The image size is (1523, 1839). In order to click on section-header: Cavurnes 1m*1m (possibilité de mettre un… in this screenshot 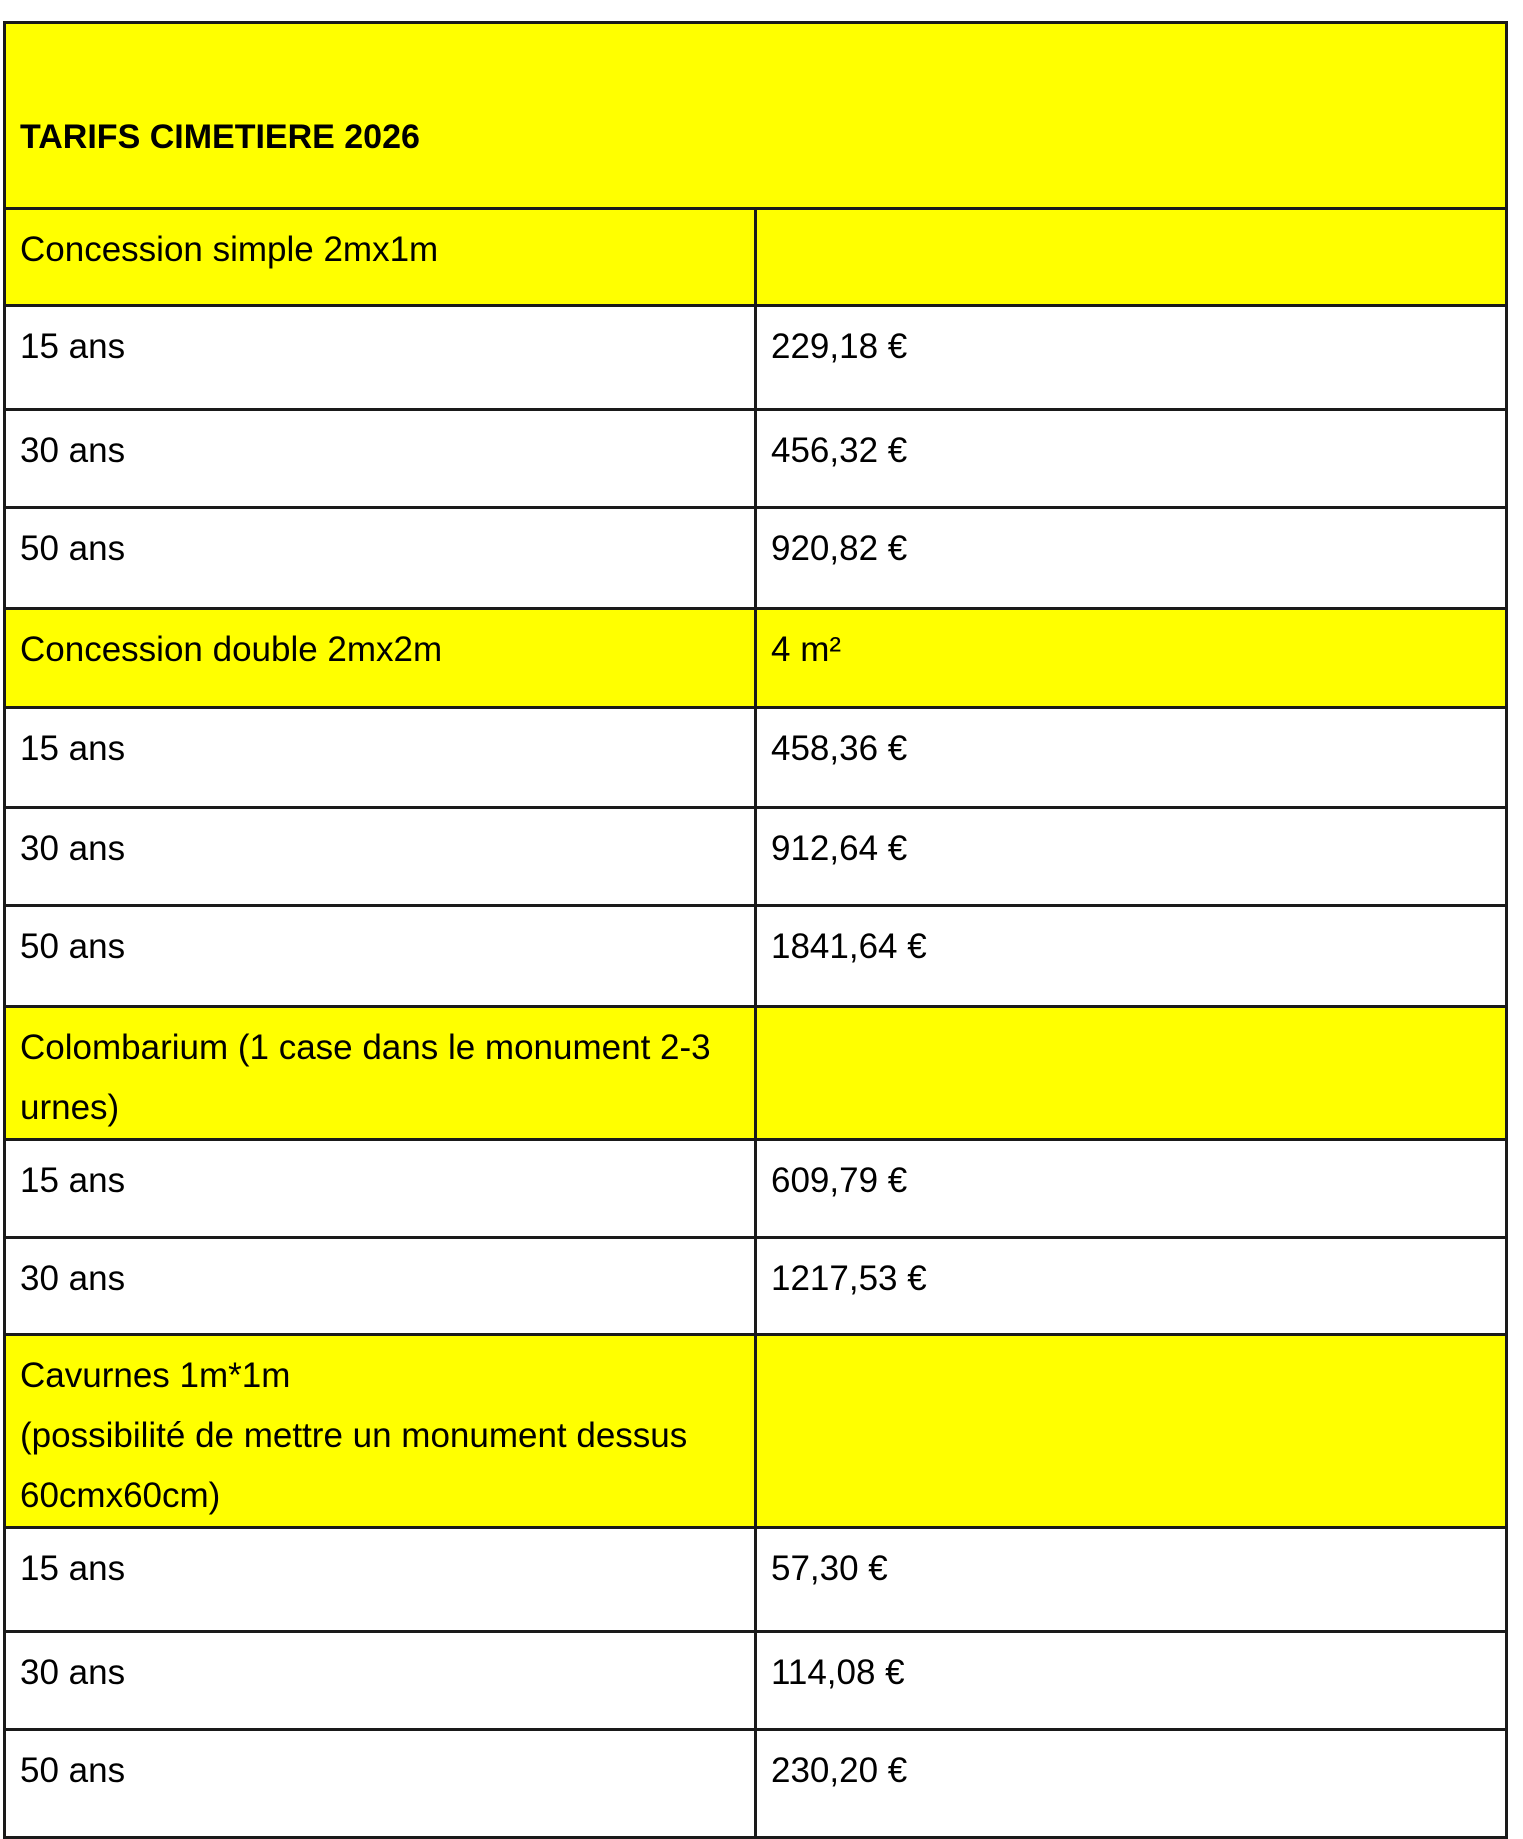, I will do `click(755, 1431)`.